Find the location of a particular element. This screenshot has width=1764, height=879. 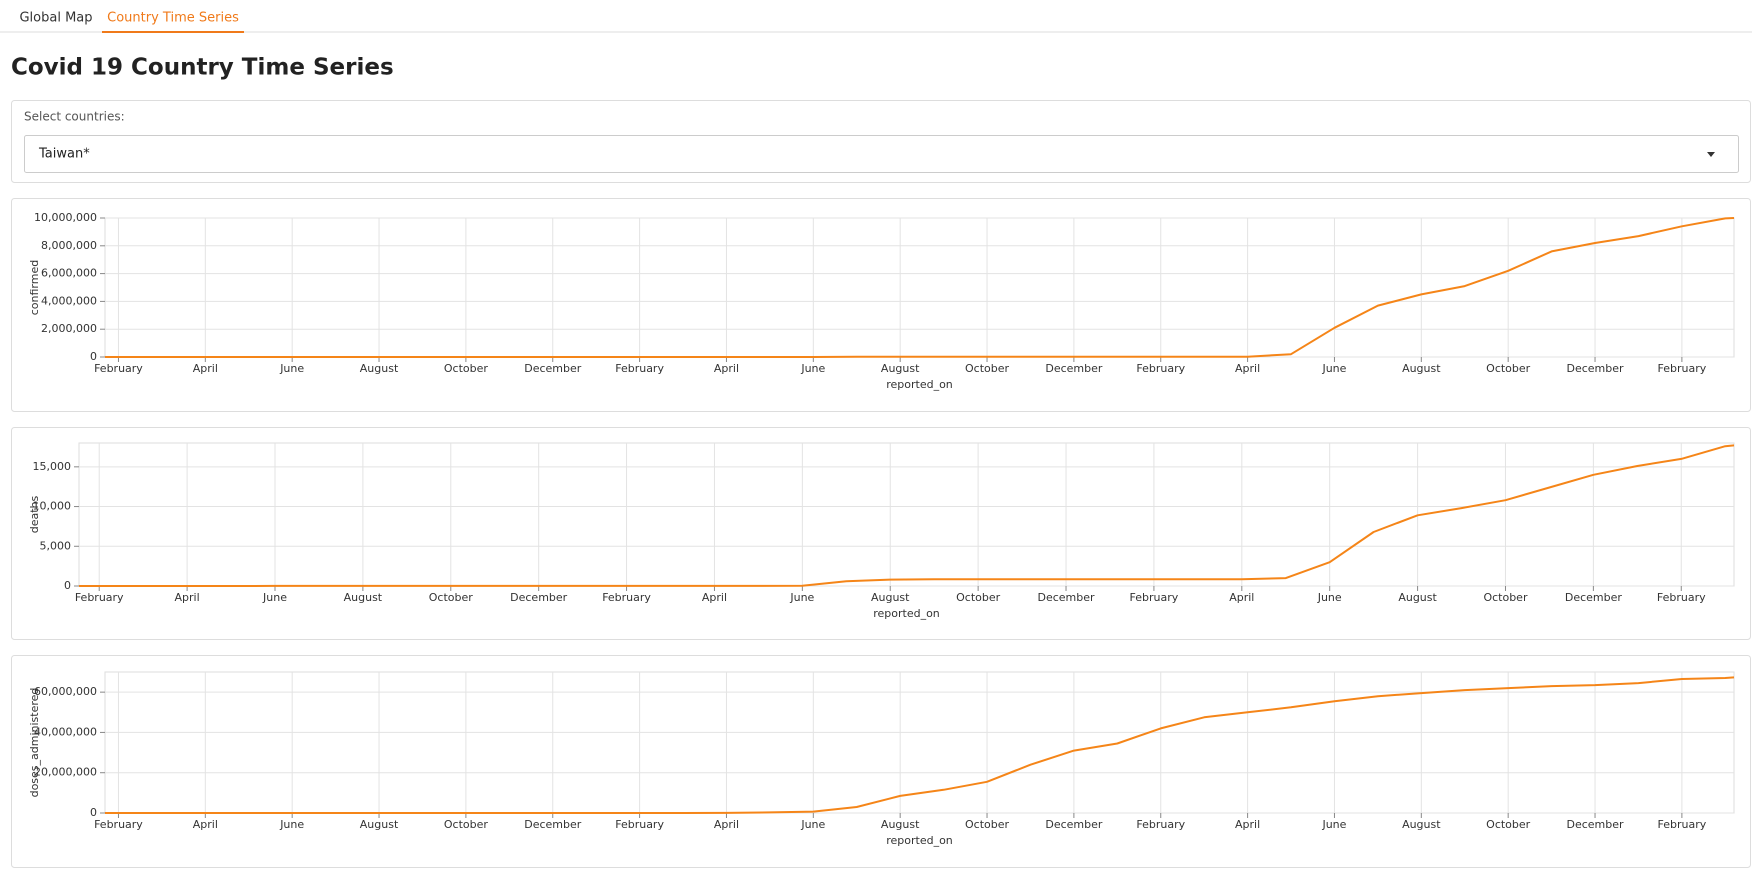

y-tick-label: 2,000,000 is located at coordinates (69, 328).